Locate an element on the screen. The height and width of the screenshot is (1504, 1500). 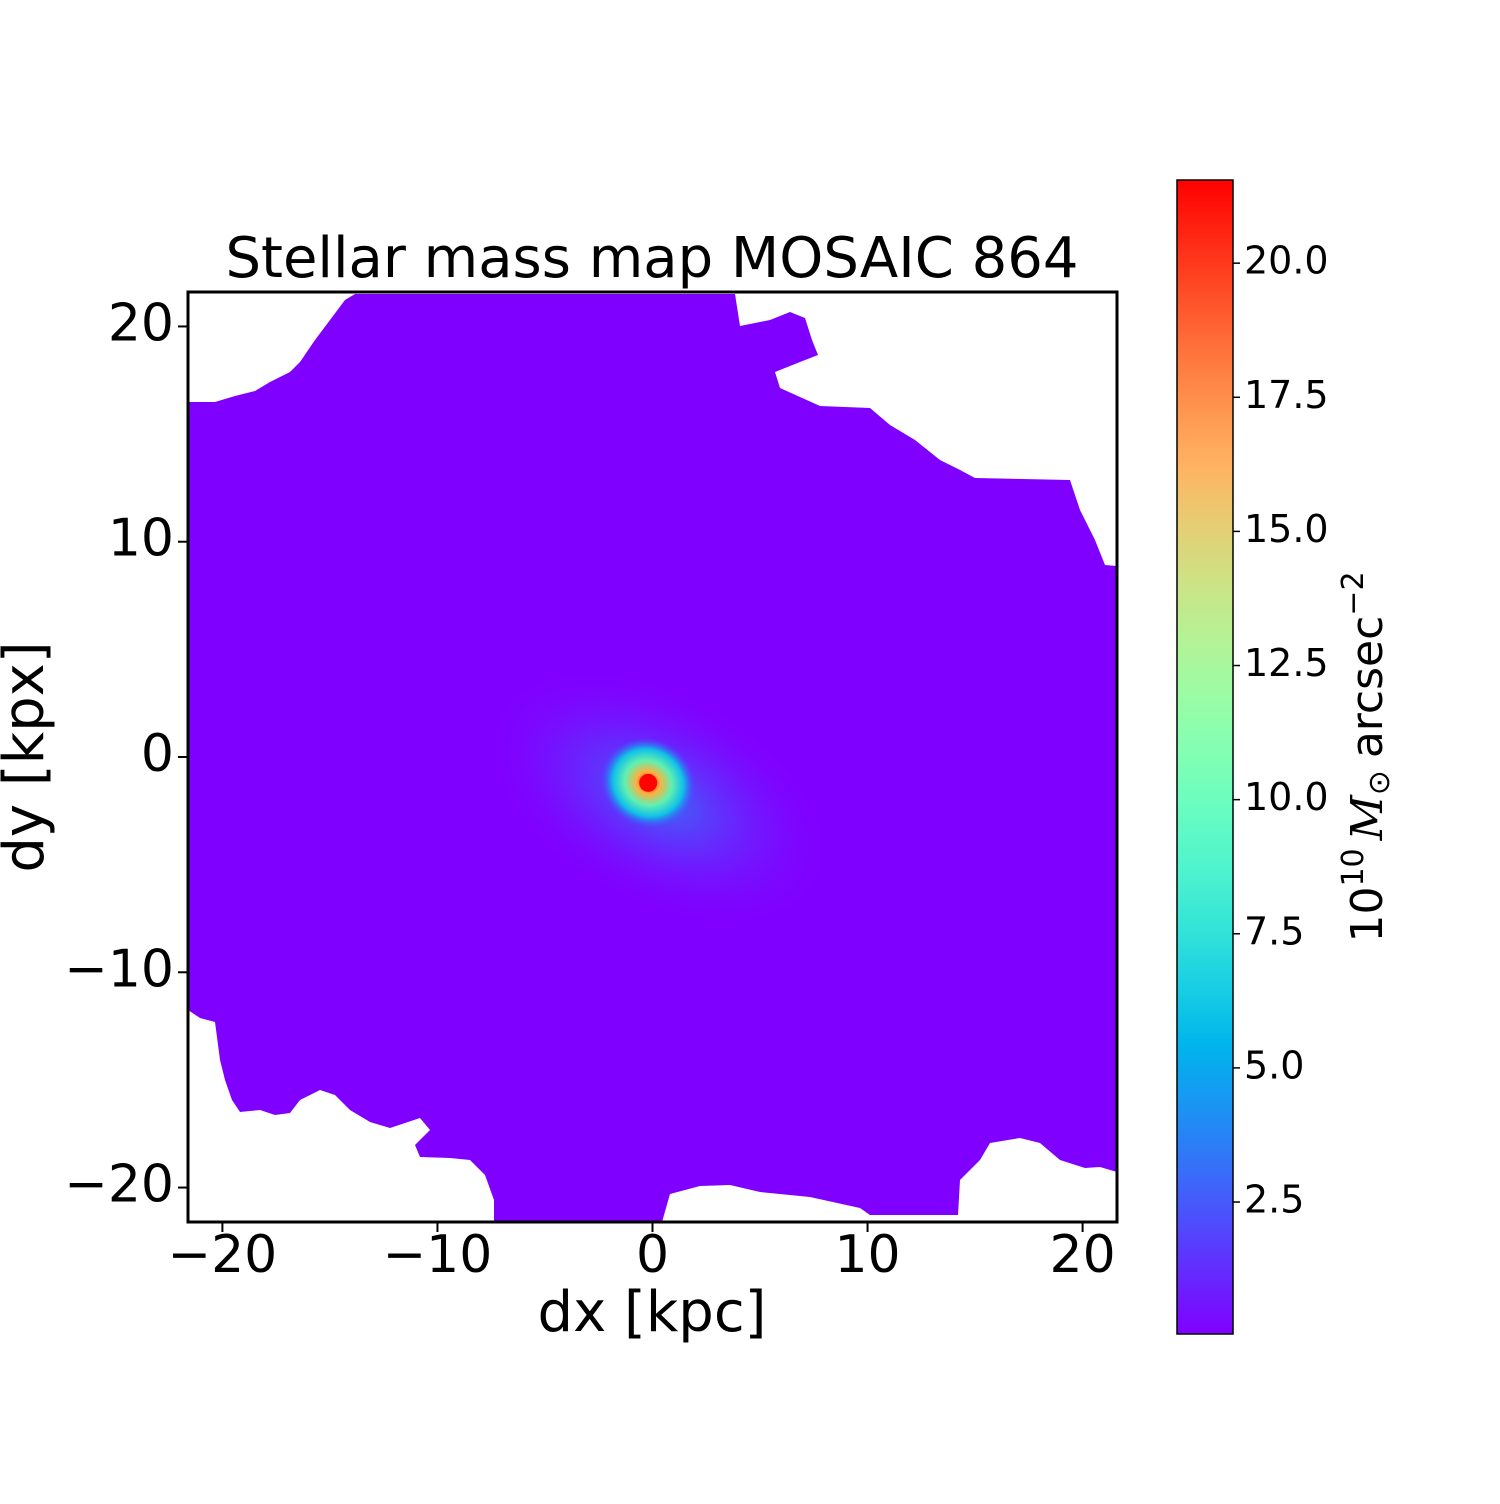
colorbar-tick-label: 12.5 is located at coordinates (1286, 663).